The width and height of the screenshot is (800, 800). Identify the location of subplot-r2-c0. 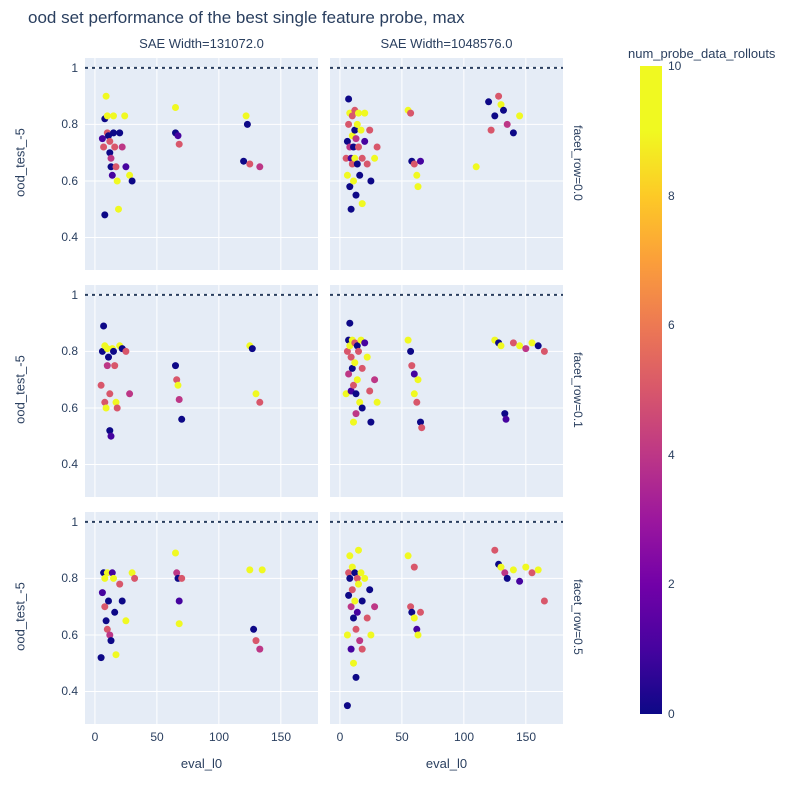
(201, 618).